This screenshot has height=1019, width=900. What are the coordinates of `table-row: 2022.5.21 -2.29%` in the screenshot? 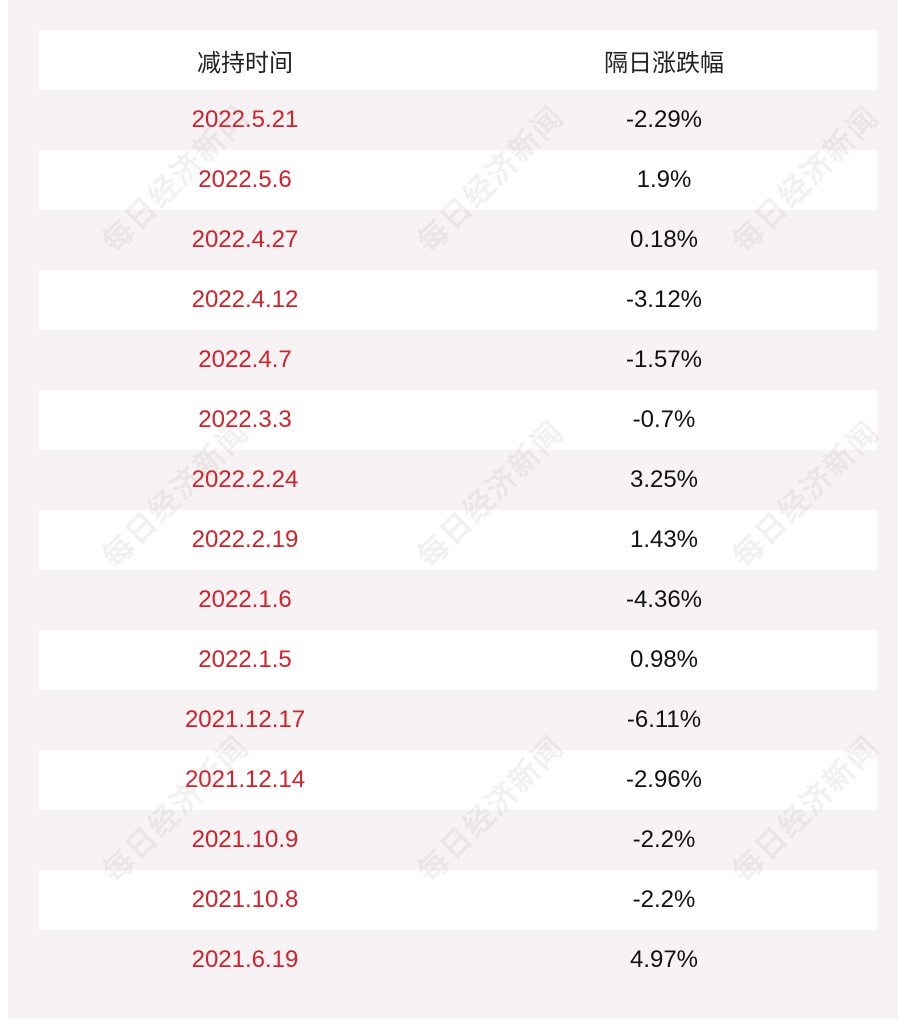 It's located at (458, 120).